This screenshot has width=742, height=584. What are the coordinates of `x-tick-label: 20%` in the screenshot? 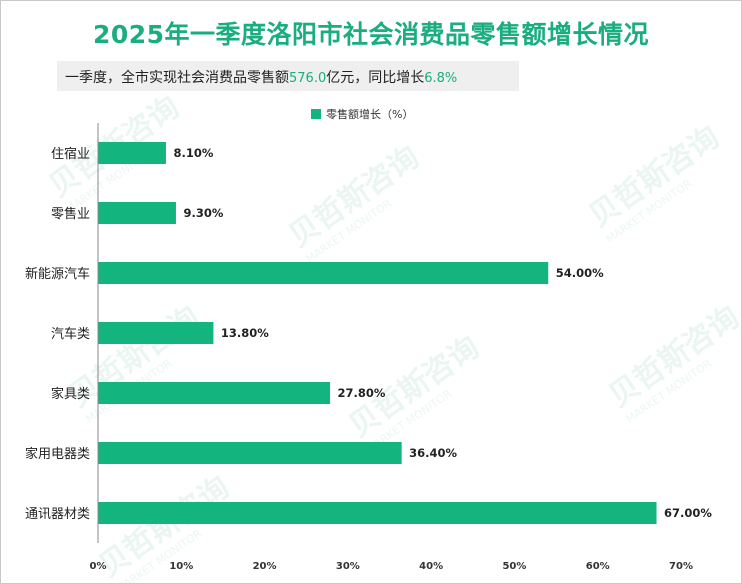 It's located at (265, 566).